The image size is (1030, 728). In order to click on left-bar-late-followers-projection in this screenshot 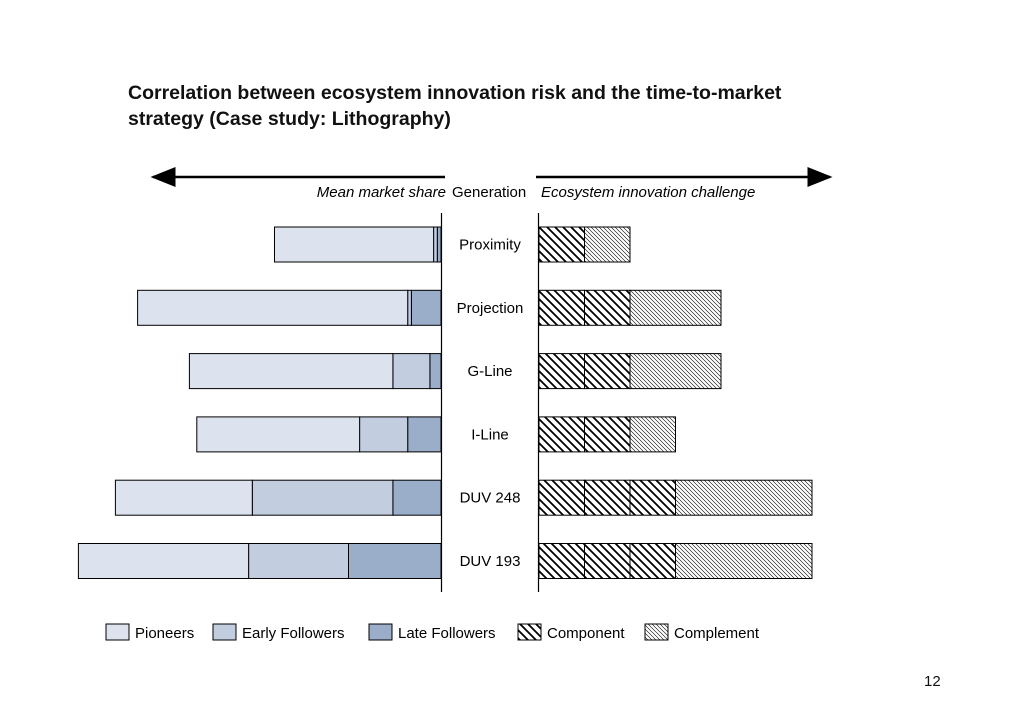, I will do `click(426, 307)`.